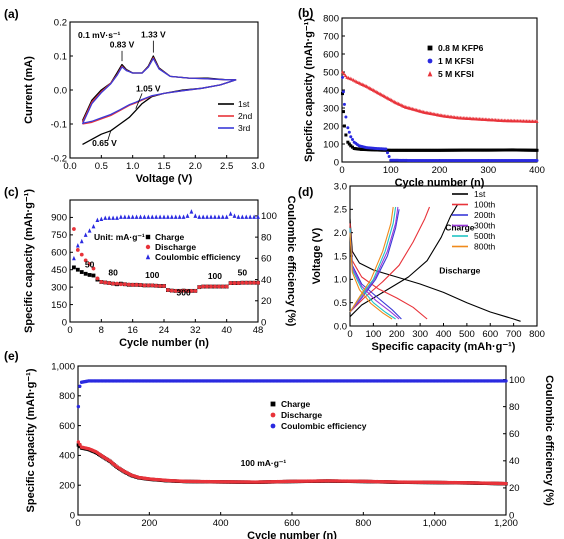 The image size is (564, 539). Describe the element at coordinates (89, 275) in the screenshot. I see `data-point-Charge` at that location.